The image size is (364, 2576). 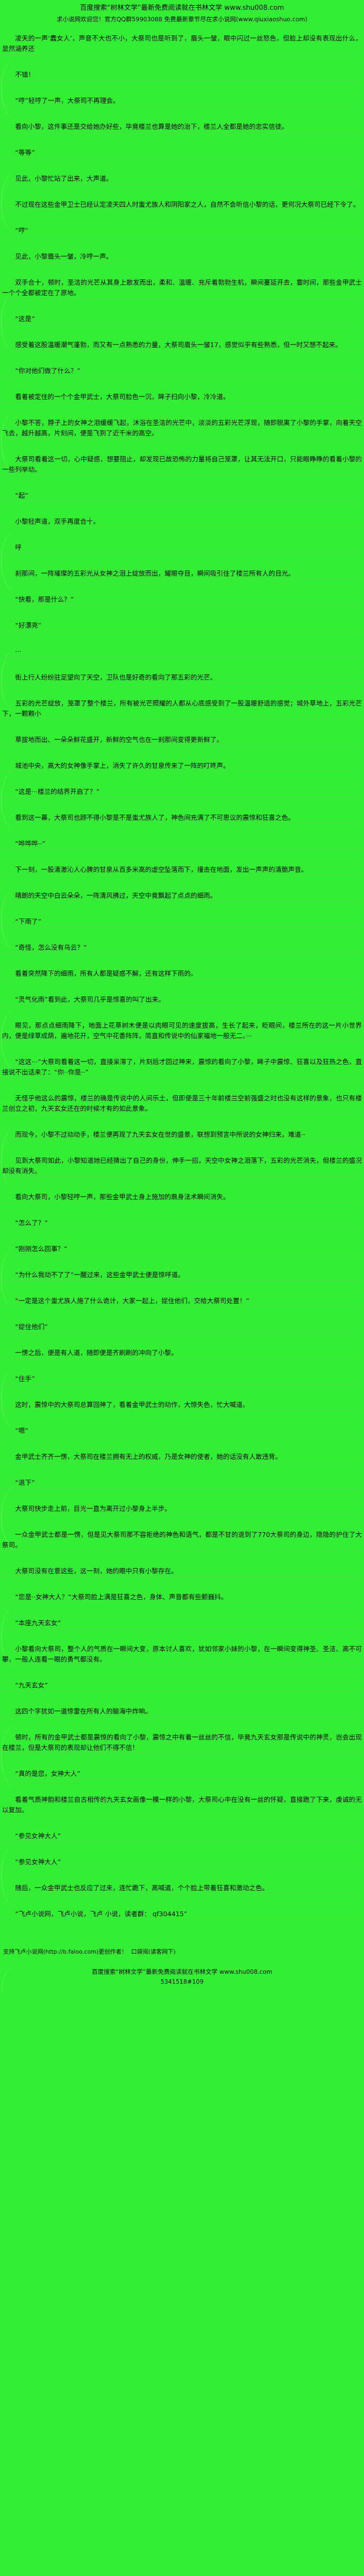 I want to click on chapter-paragraph: “哼”, so click(x=182, y=231).